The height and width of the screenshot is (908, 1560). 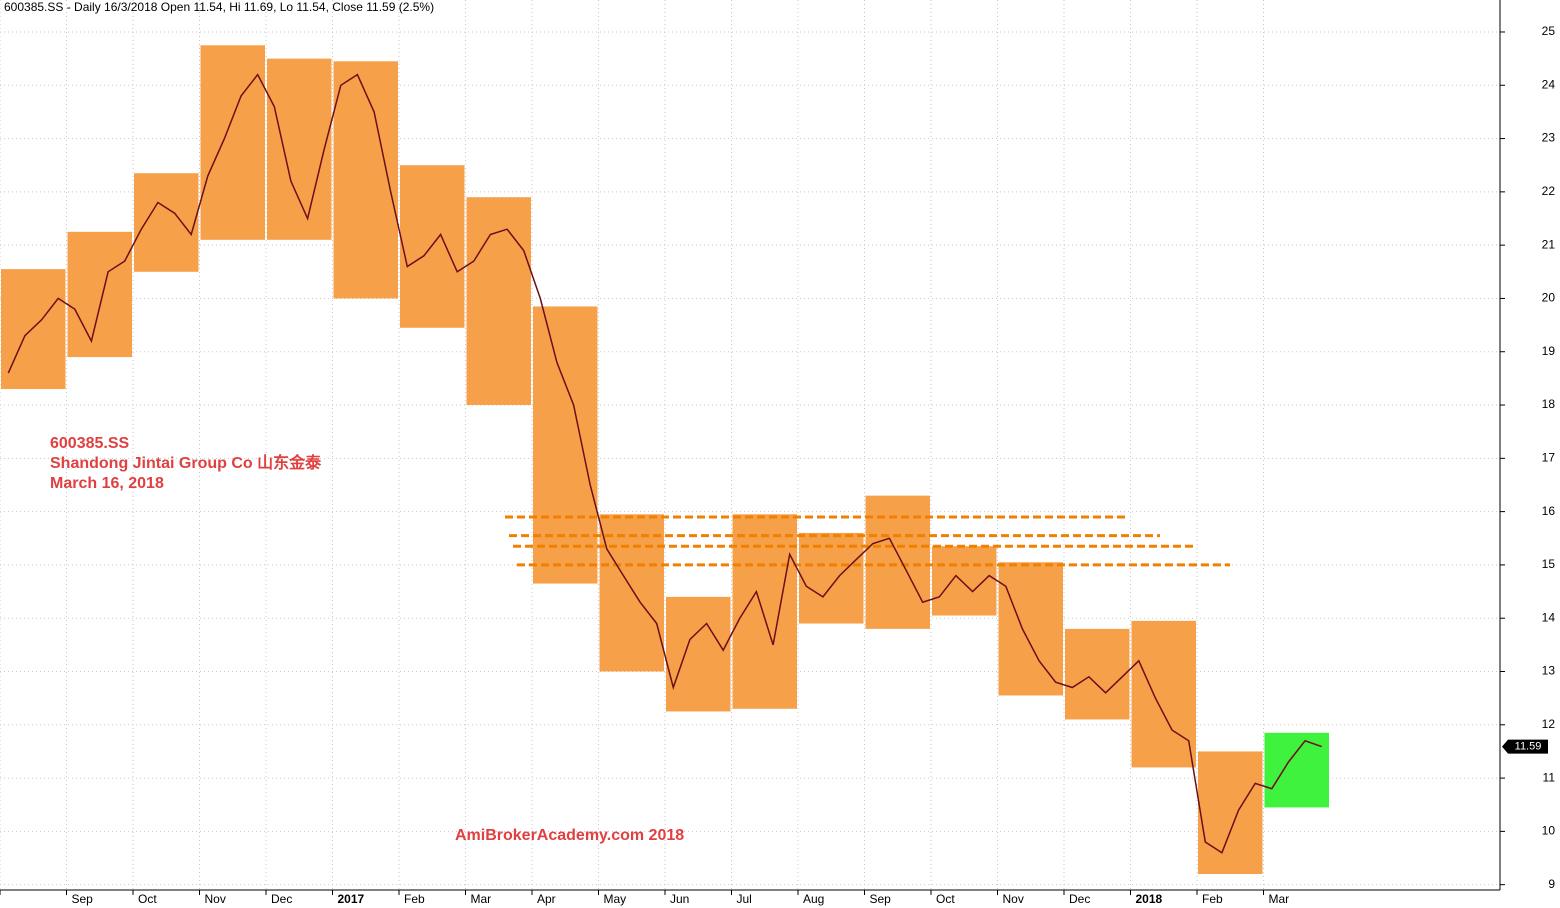 What do you see at coordinates (569, 835) in the screenshot?
I see `annotation: AmiBrokerAcademy.com 2018` at bounding box center [569, 835].